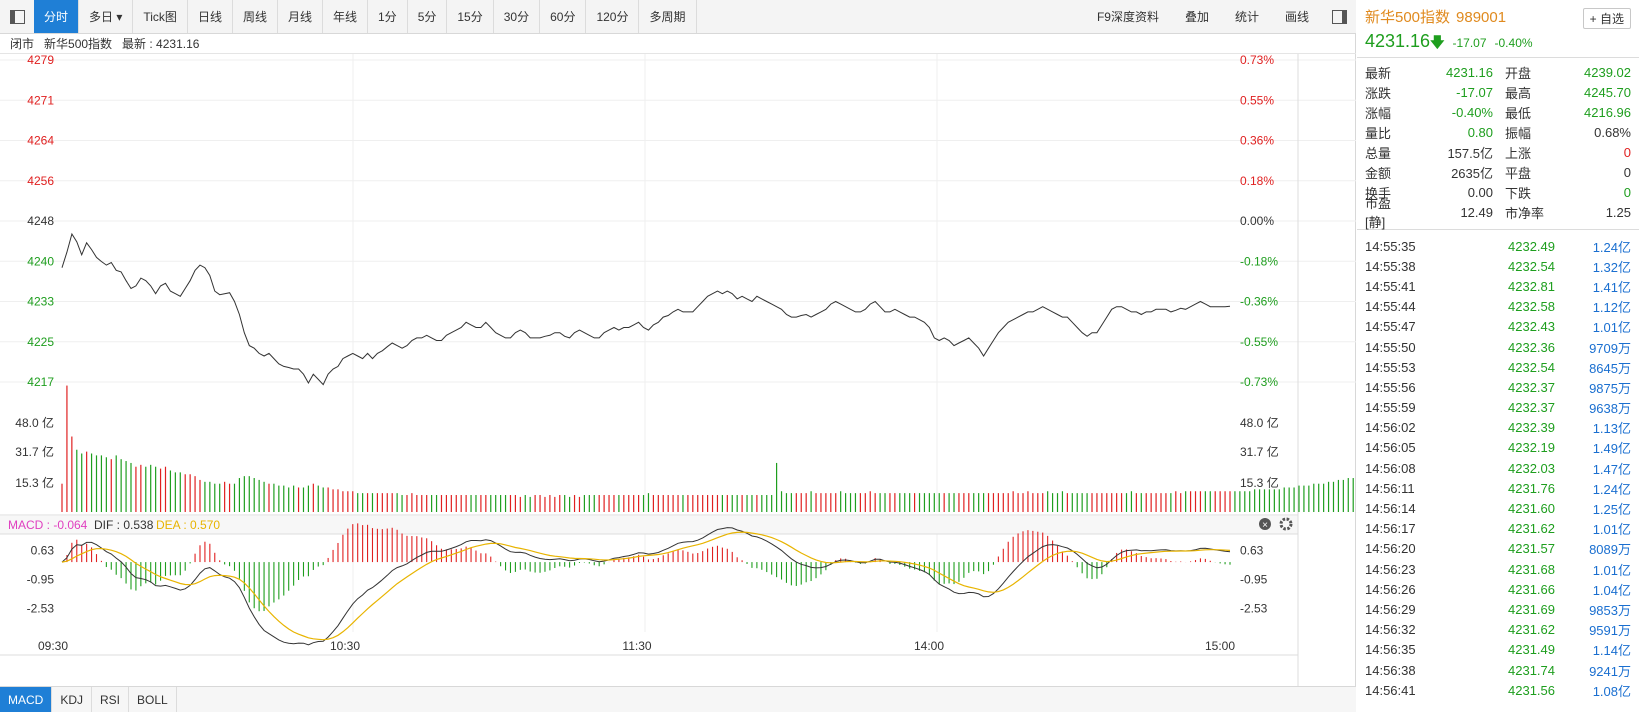 The height and width of the screenshot is (712, 1639). What do you see at coordinates (17, 16) in the screenshot?
I see `left-panel-toggle-icon` at bounding box center [17, 16].